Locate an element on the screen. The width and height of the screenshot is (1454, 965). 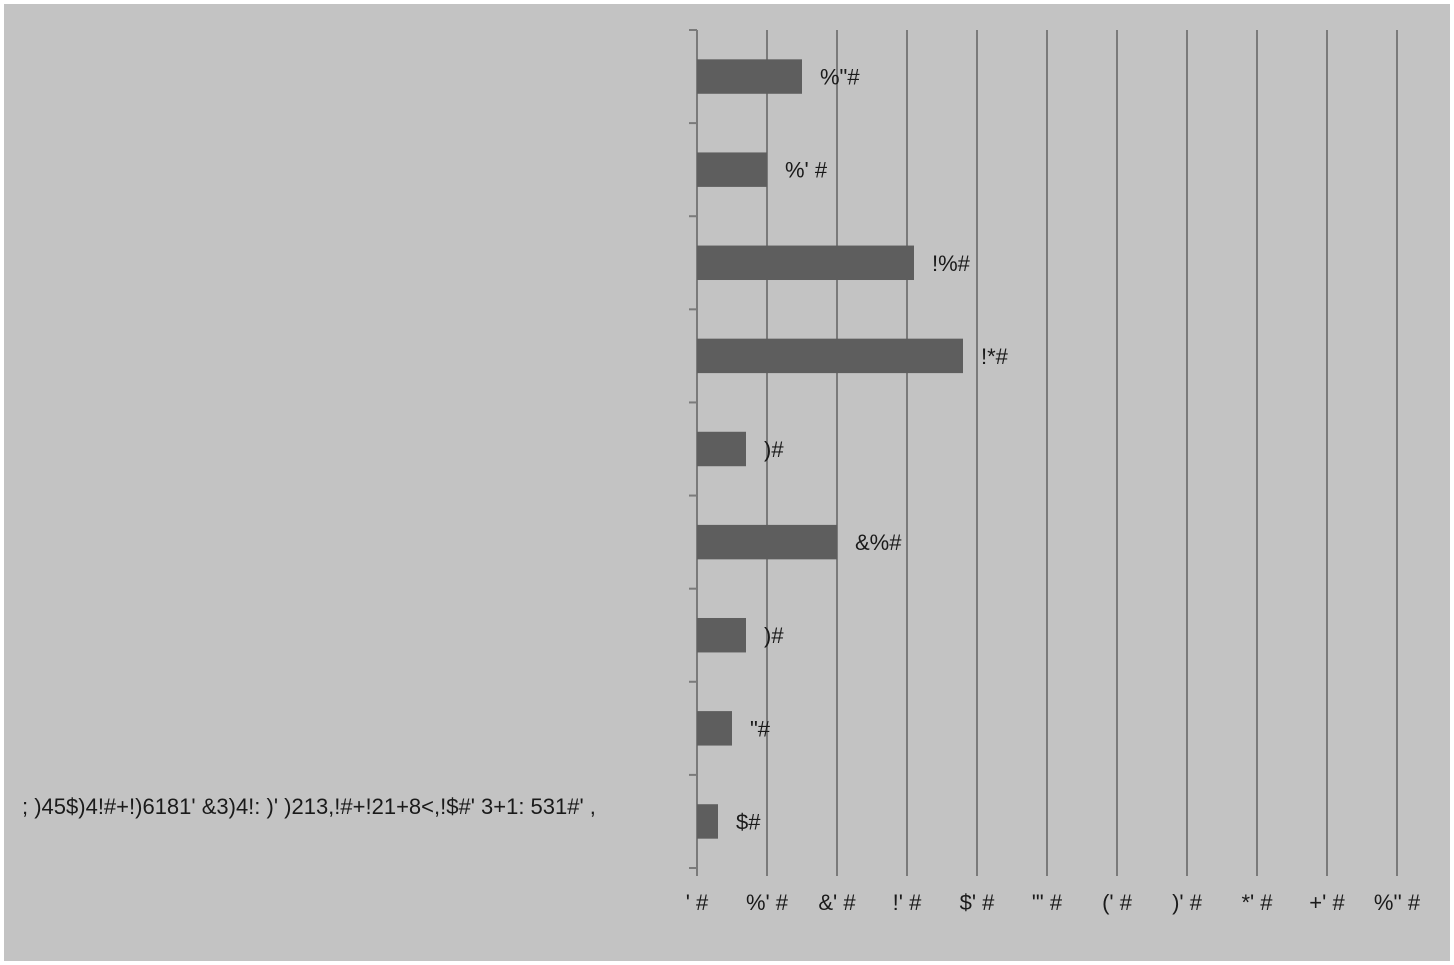
data-label: %"# is located at coordinates (840, 77).